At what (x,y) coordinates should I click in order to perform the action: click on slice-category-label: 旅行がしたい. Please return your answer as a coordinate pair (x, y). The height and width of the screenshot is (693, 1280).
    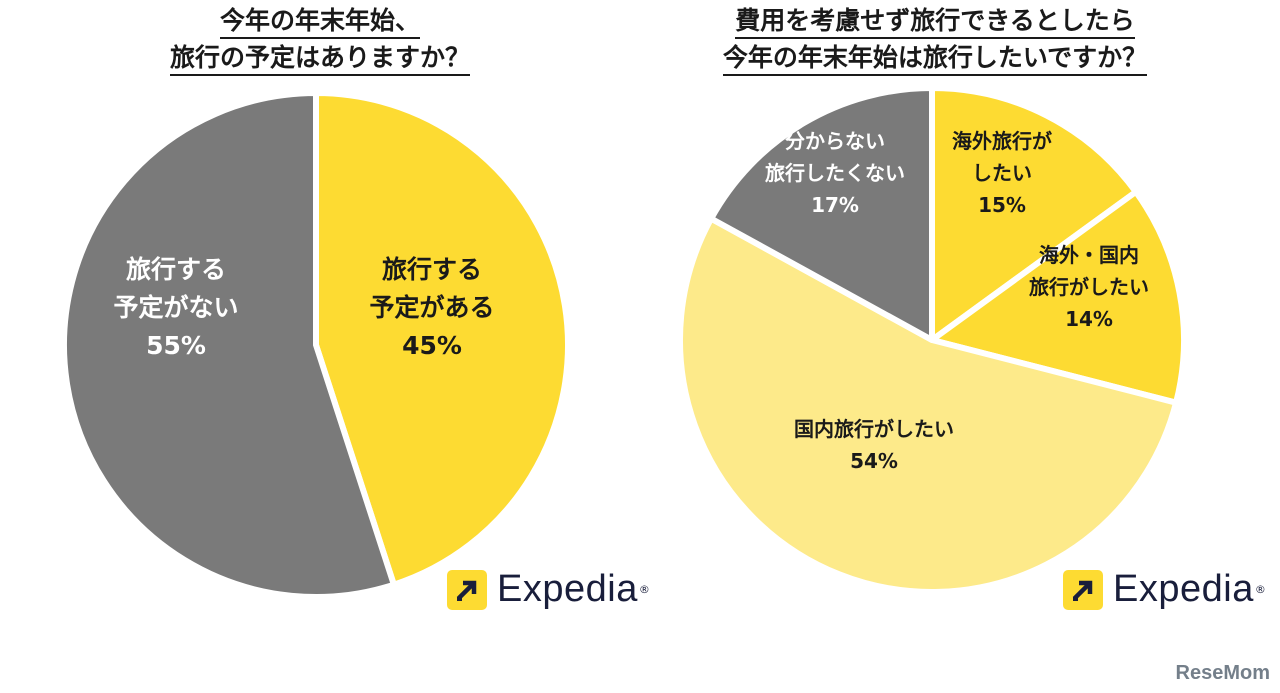
    Looking at the image, I should click on (1089, 287).